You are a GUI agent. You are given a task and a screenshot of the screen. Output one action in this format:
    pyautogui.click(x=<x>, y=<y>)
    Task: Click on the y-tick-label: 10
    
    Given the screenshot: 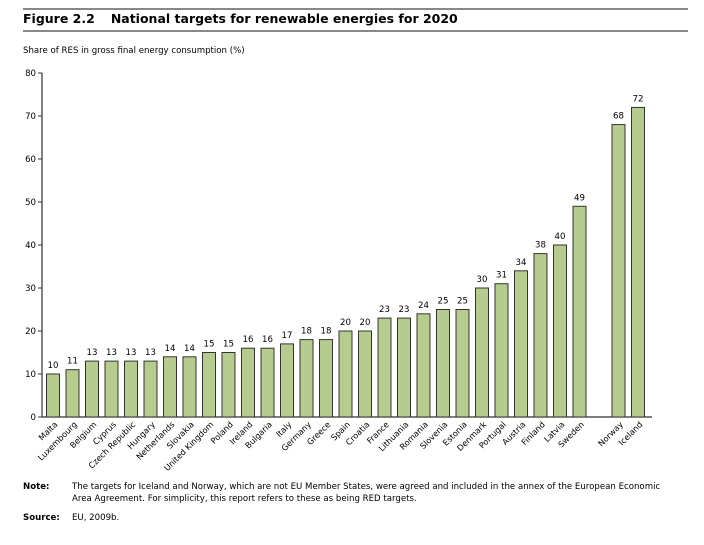 What is the action you would take?
    pyautogui.click(x=30, y=375)
    